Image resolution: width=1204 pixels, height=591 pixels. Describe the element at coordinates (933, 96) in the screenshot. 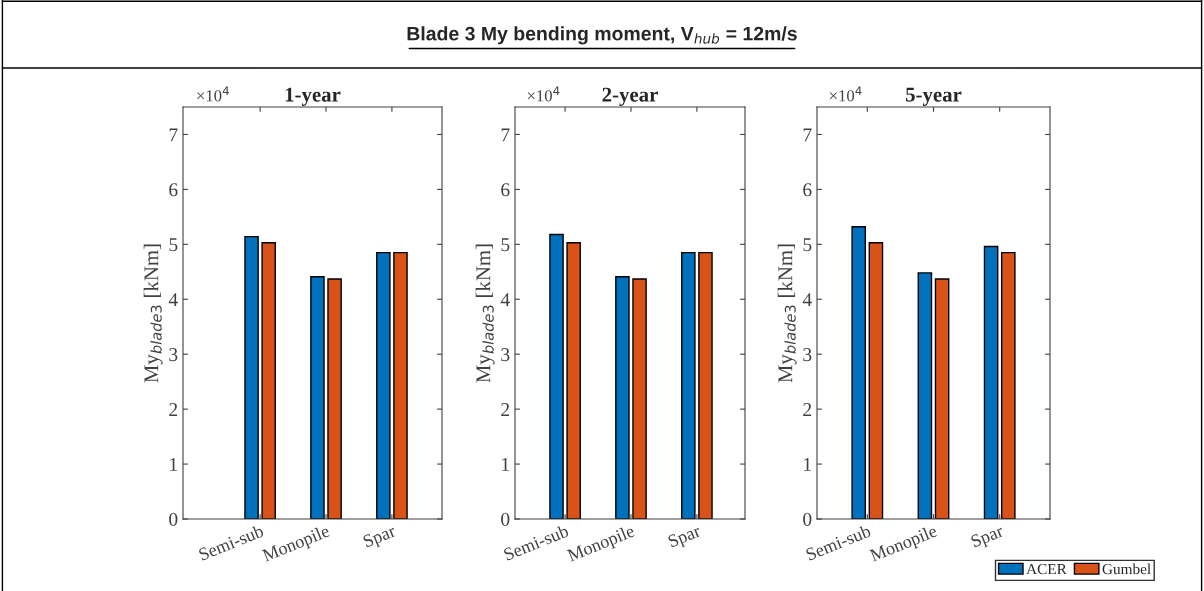

I see `chart-title: 5-year` at that location.